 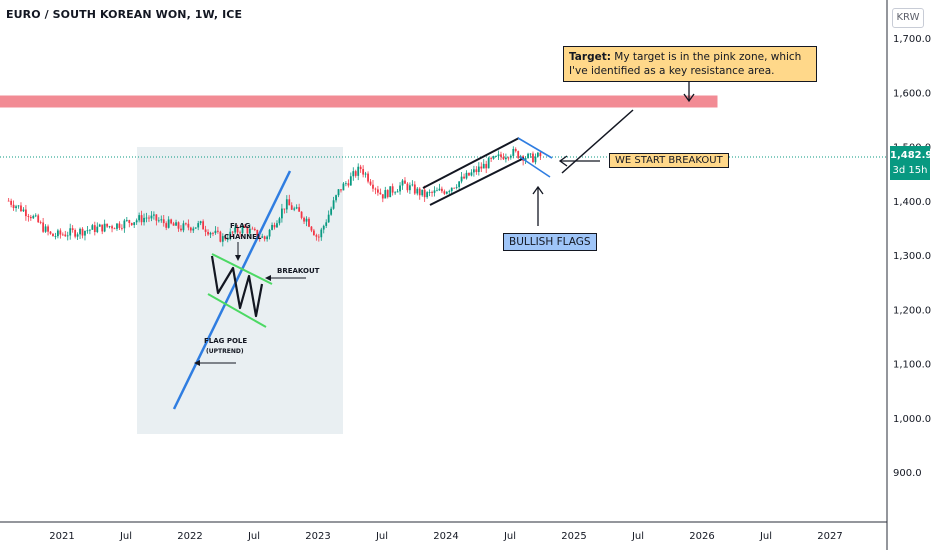 I want to click on resistance-zone, so click(x=359, y=101).